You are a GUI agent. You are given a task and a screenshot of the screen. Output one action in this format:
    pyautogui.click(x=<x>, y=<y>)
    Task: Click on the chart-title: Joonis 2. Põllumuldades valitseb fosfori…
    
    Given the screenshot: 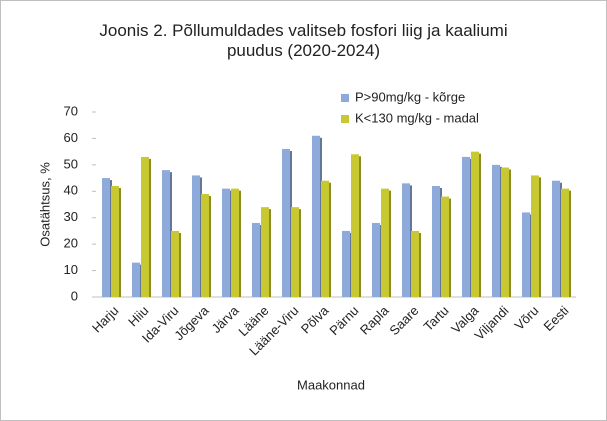 What is the action you would take?
    pyautogui.click(x=303, y=40)
    